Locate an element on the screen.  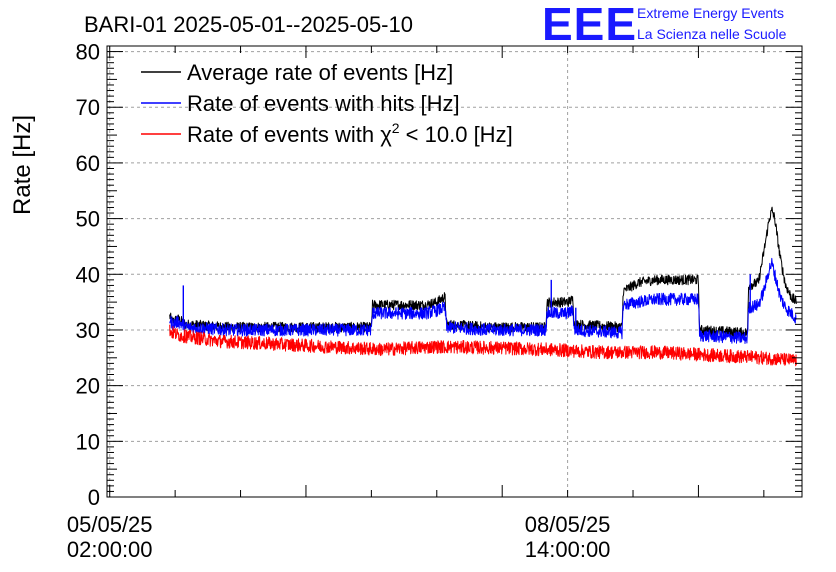
y-tick-label-50: 50 is located at coordinates (88, 219).